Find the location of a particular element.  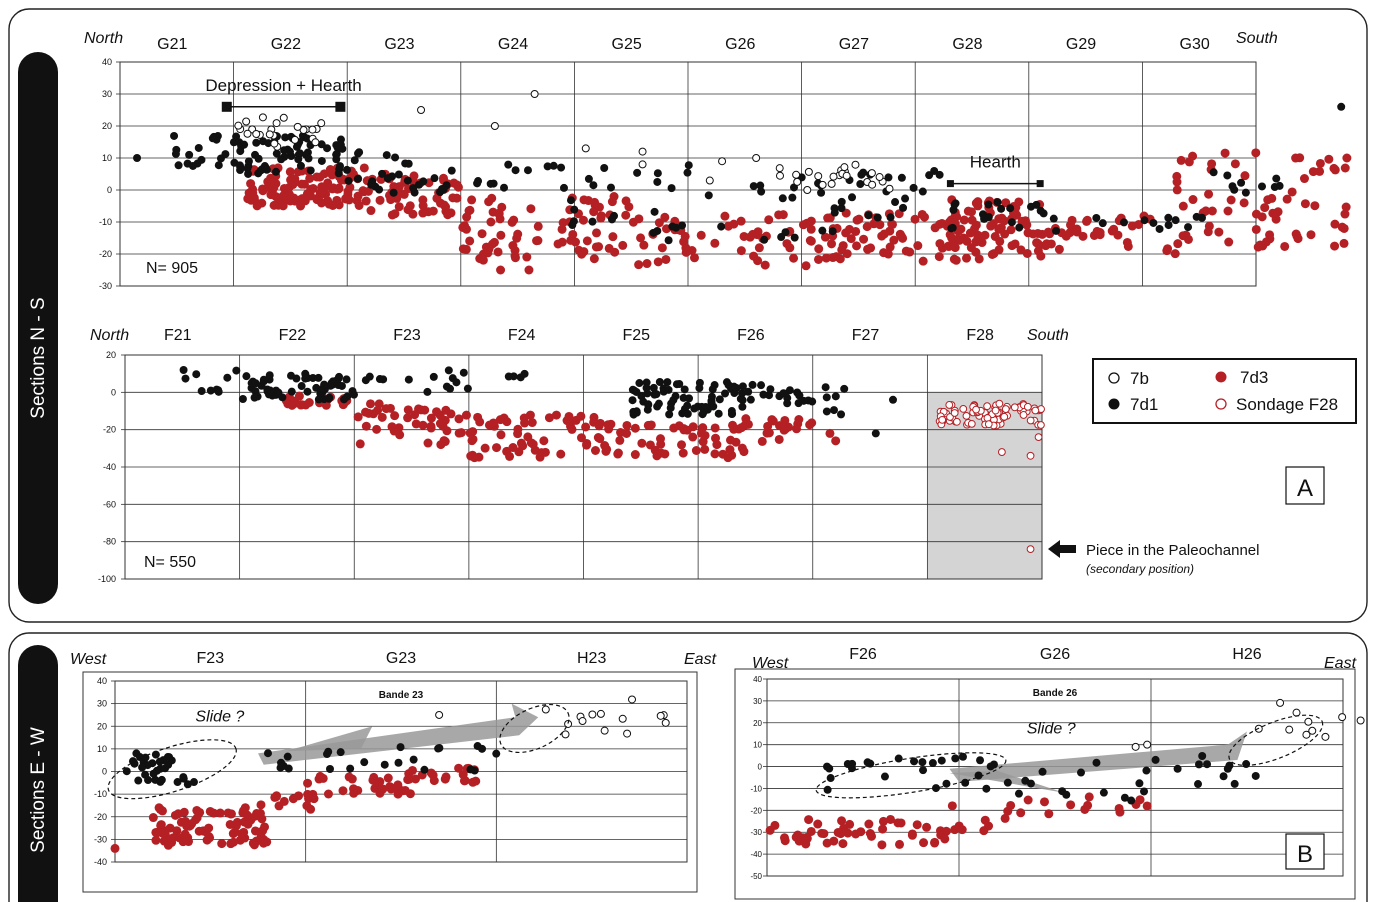

side-label-ns: Sections N - S is located at coordinates (38, 357).